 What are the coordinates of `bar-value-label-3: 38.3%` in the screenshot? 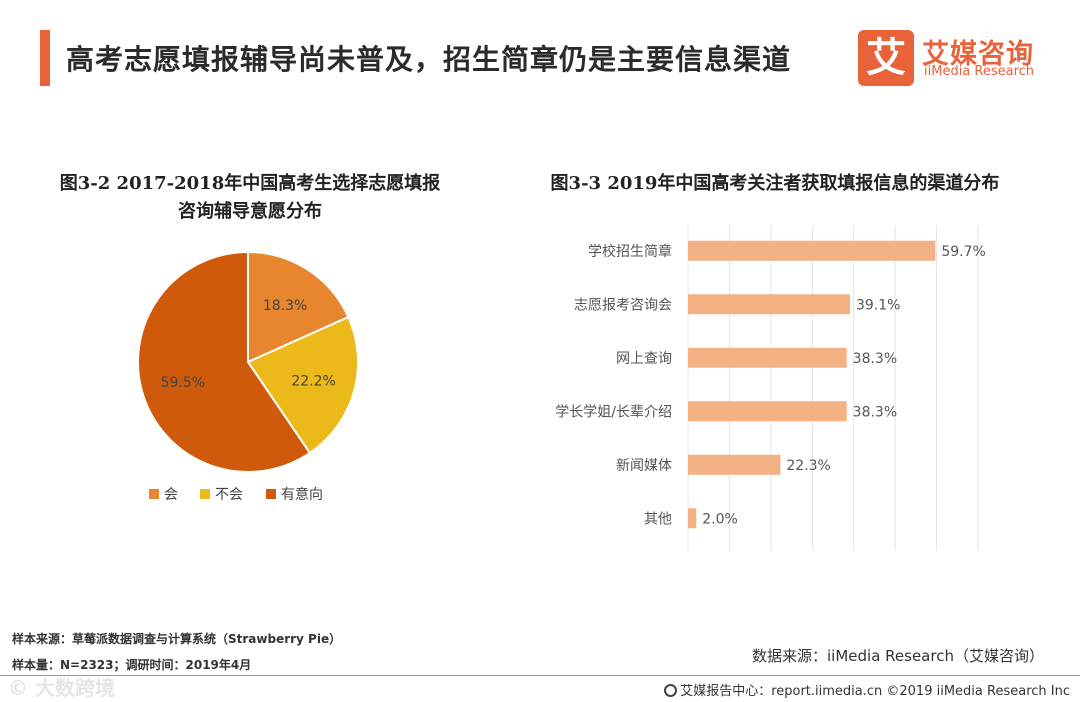 It's located at (875, 412).